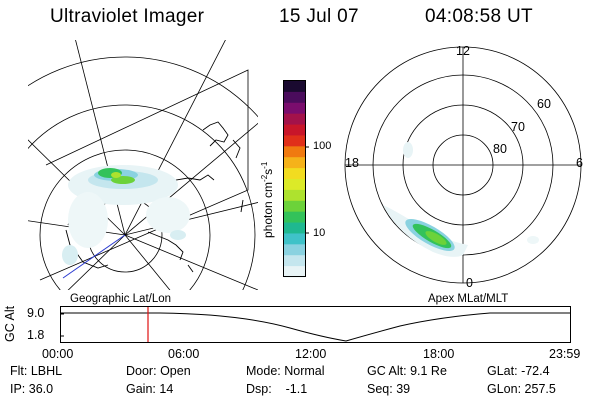 Image resolution: width=600 pixels, height=400 pixels. I want to click on info-door: Door: Open, so click(158, 371).